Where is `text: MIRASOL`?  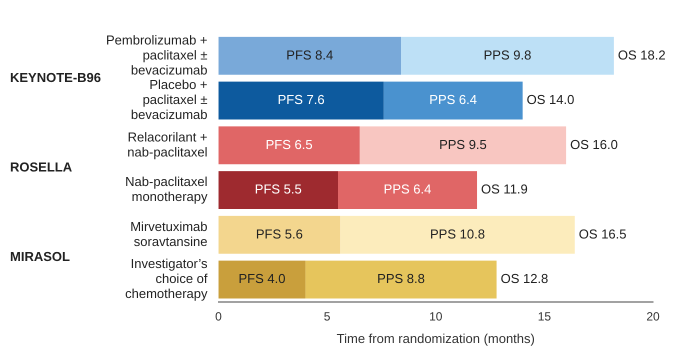 text: MIRASOL is located at coordinates (40, 256).